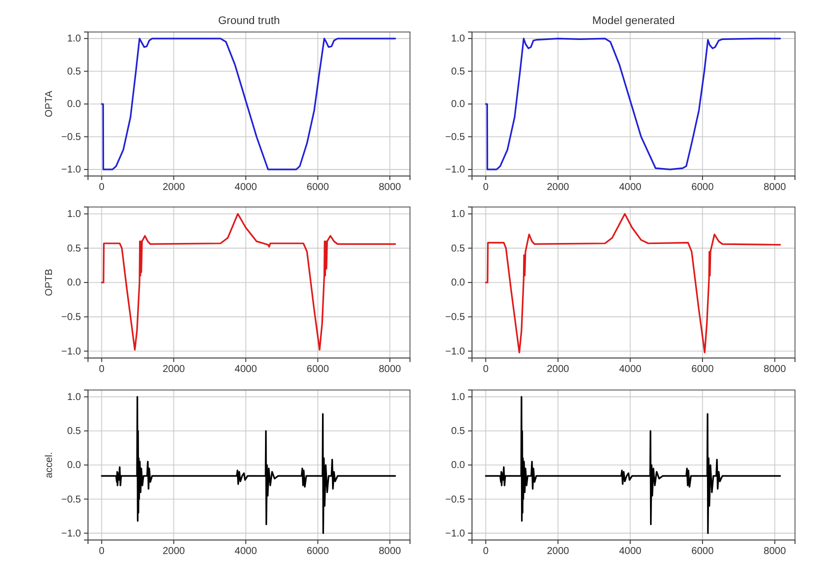  What do you see at coordinates (49, 465) in the screenshot?
I see `y-axis-title: accel.` at bounding box center [49, 465].